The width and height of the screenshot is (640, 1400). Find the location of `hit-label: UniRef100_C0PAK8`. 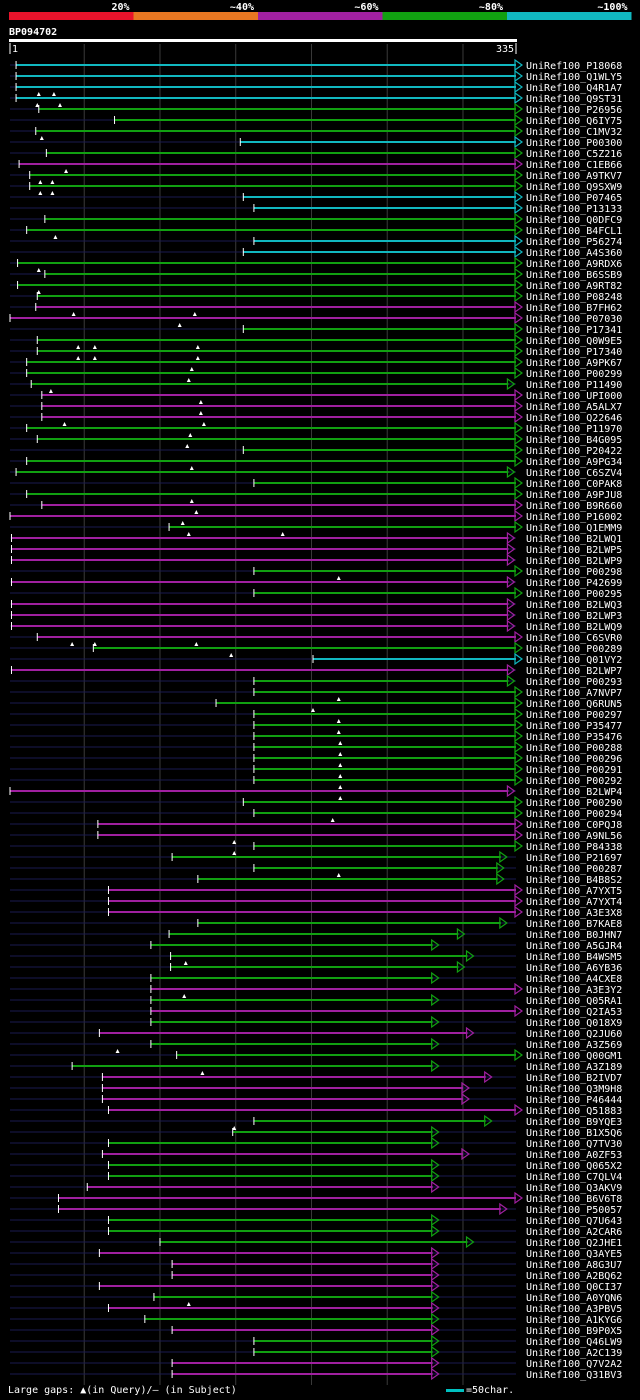

hit-label: UniRef100_C0PAK8 is located at coordinates (574, 484).